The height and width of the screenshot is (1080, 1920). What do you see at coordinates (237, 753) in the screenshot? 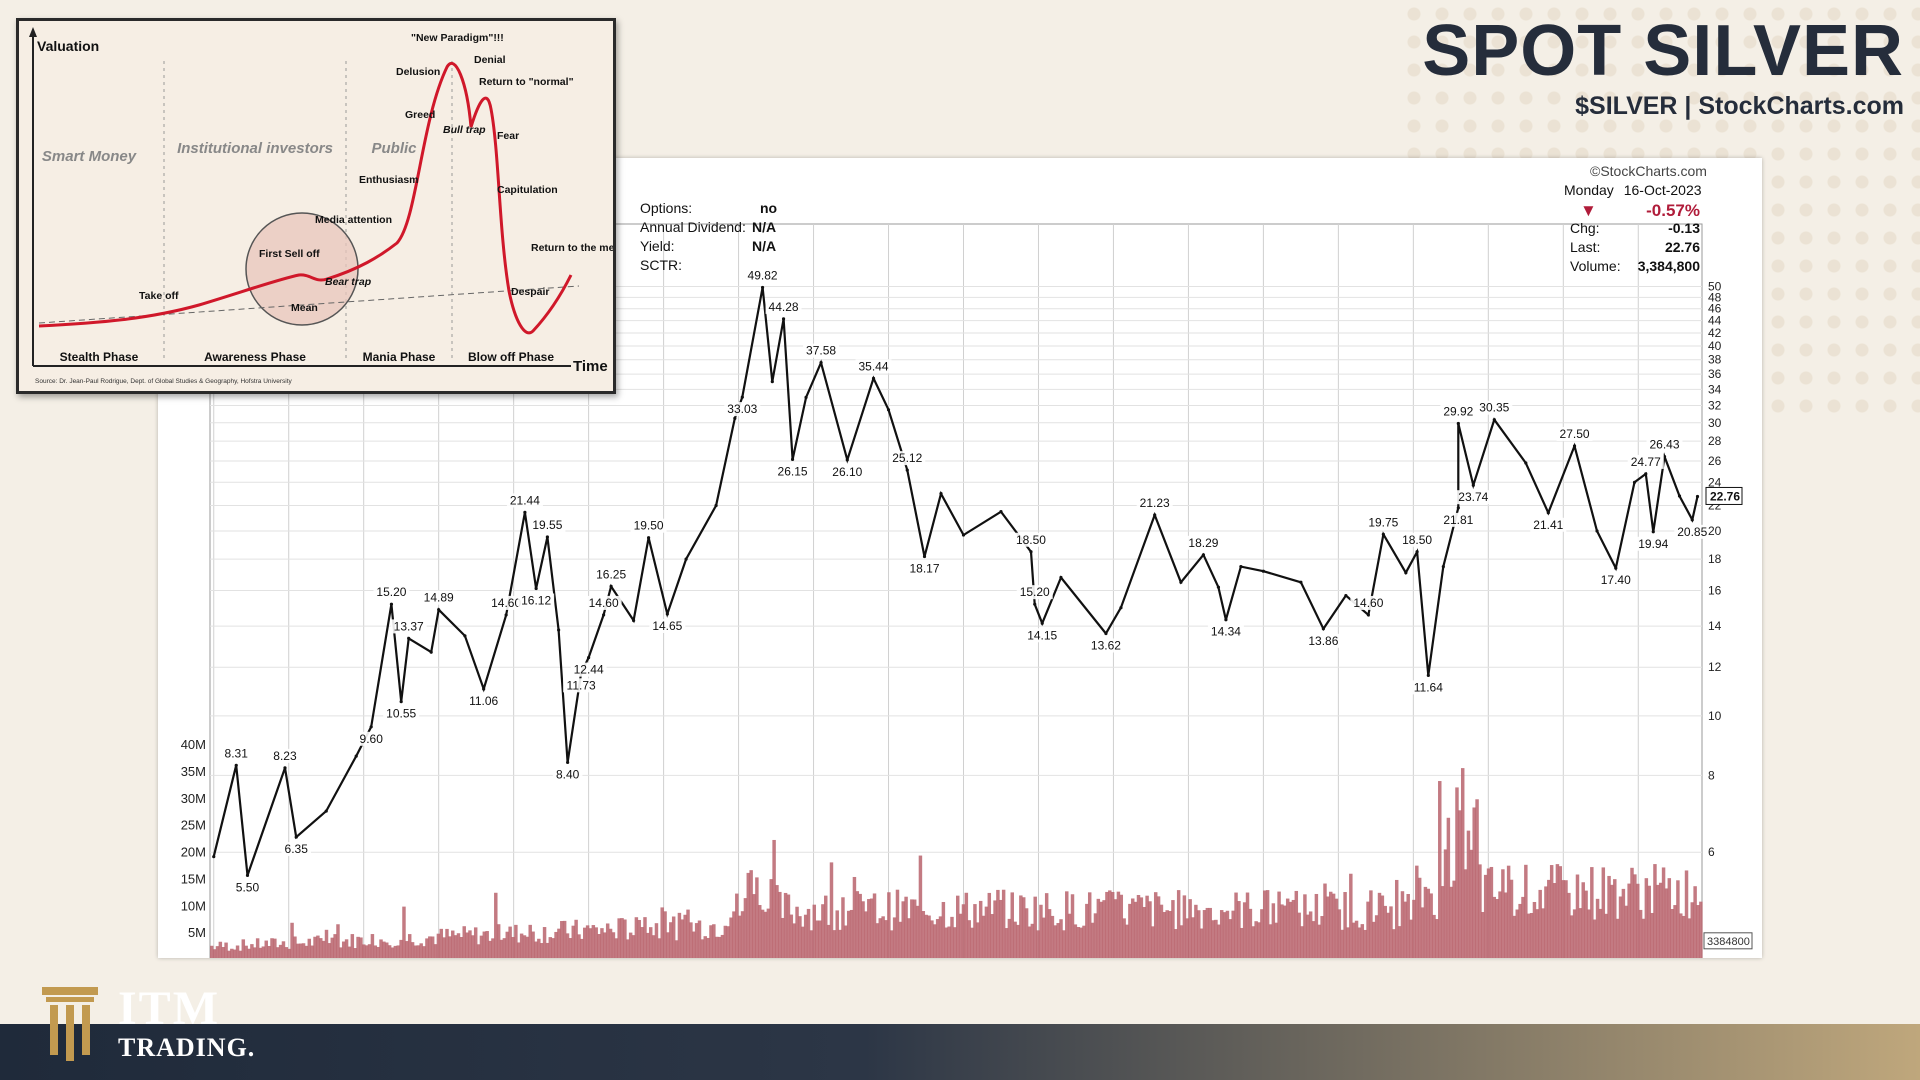
I see `data-label: 8.31` at bounding box center [237, 753].